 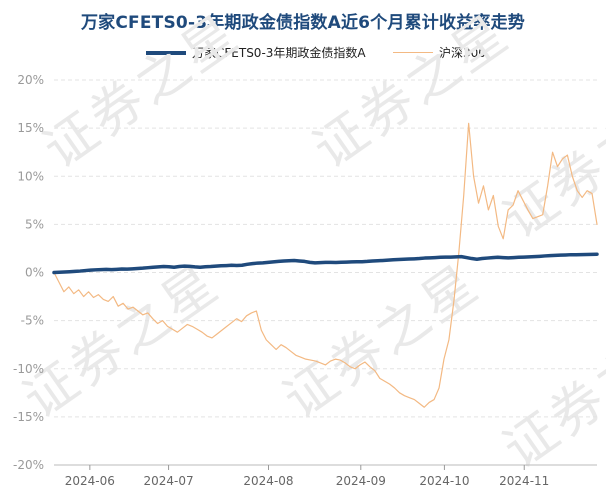 What do you see at coordinates (30, 128) in the screenshot?
I see `y-tick-label: 15%` at bounding box center [30, 128].